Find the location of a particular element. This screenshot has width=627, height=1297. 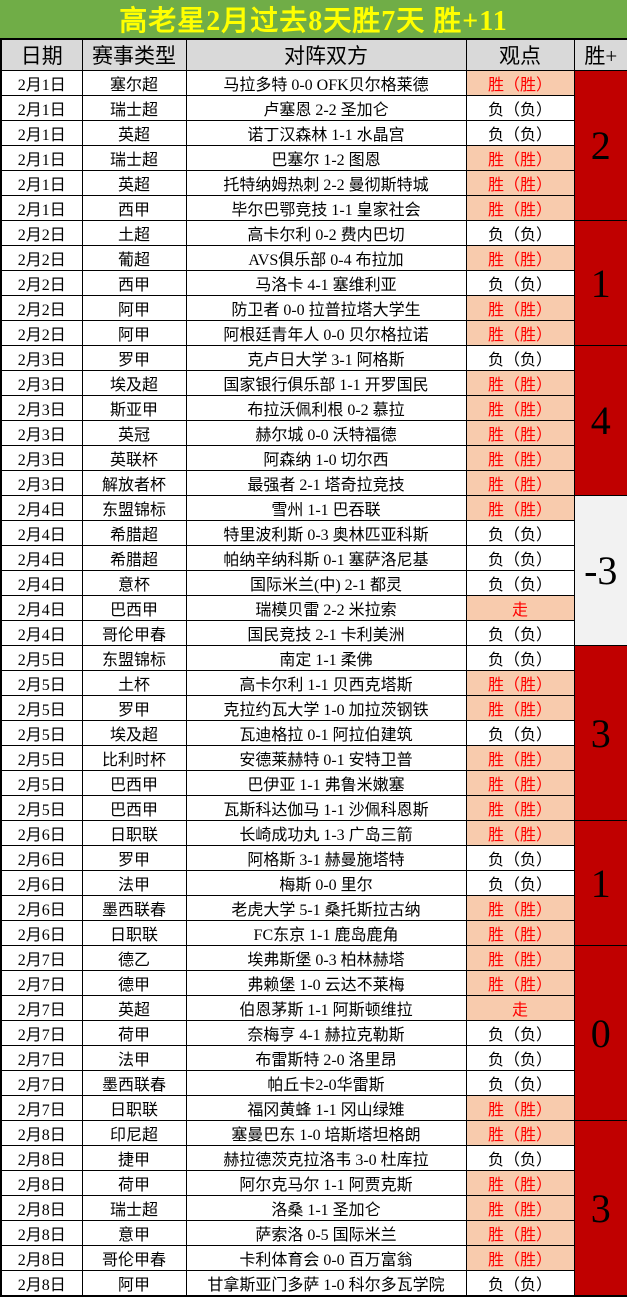

date-cell: 2月2日 is located at coordinates (41, 283).